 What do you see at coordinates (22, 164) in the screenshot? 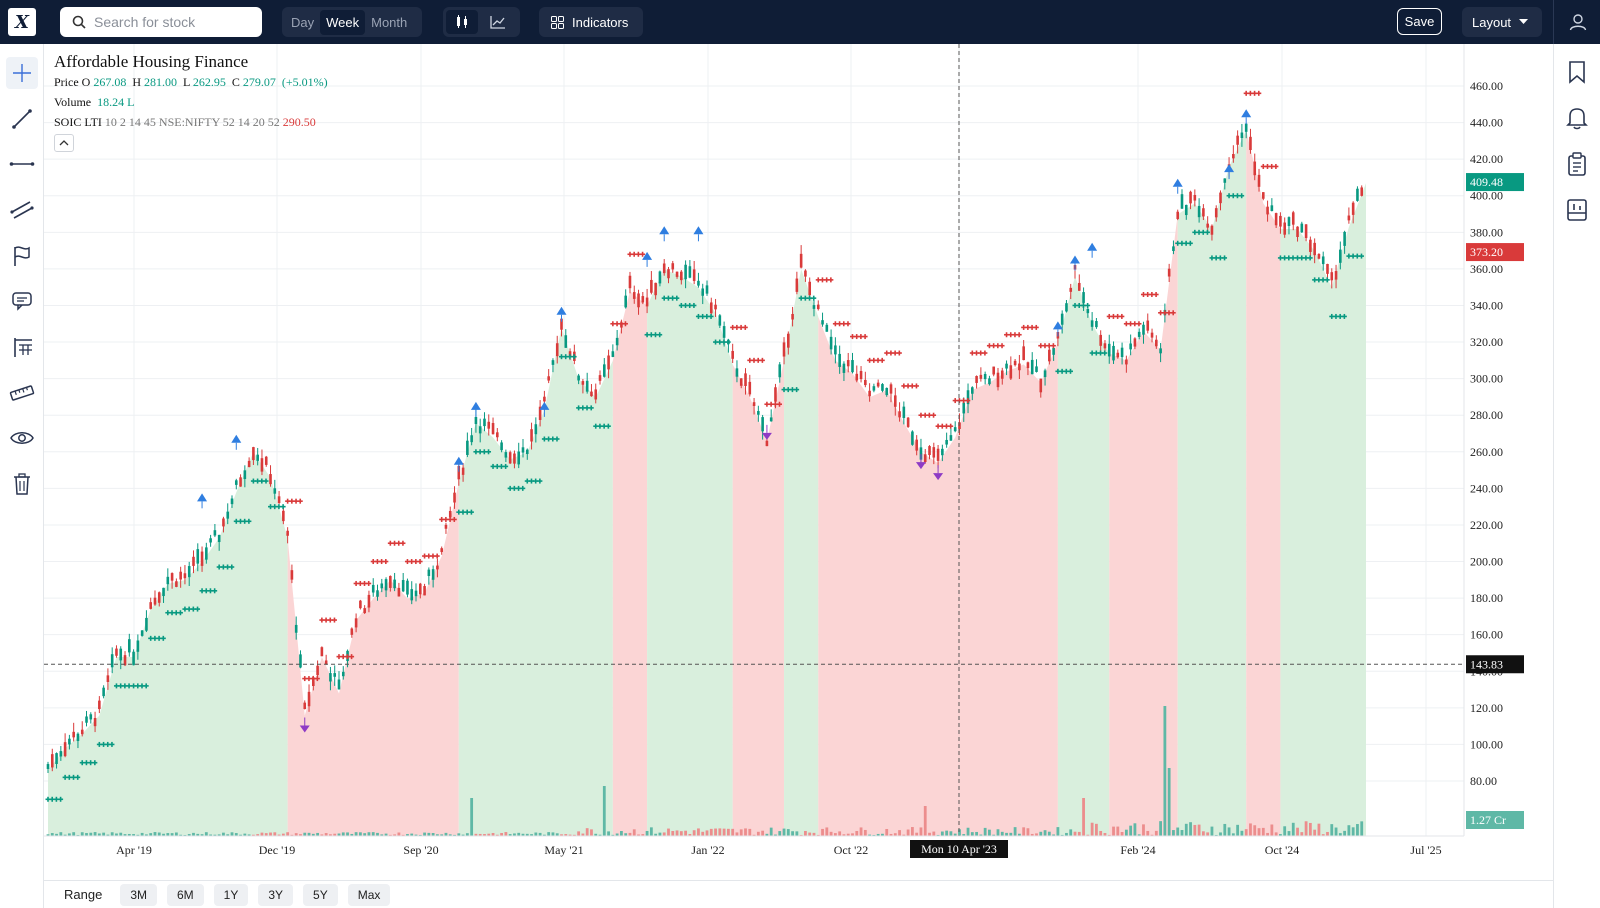
I see `horizontal-line-tool` at bounding box center [22, 164].